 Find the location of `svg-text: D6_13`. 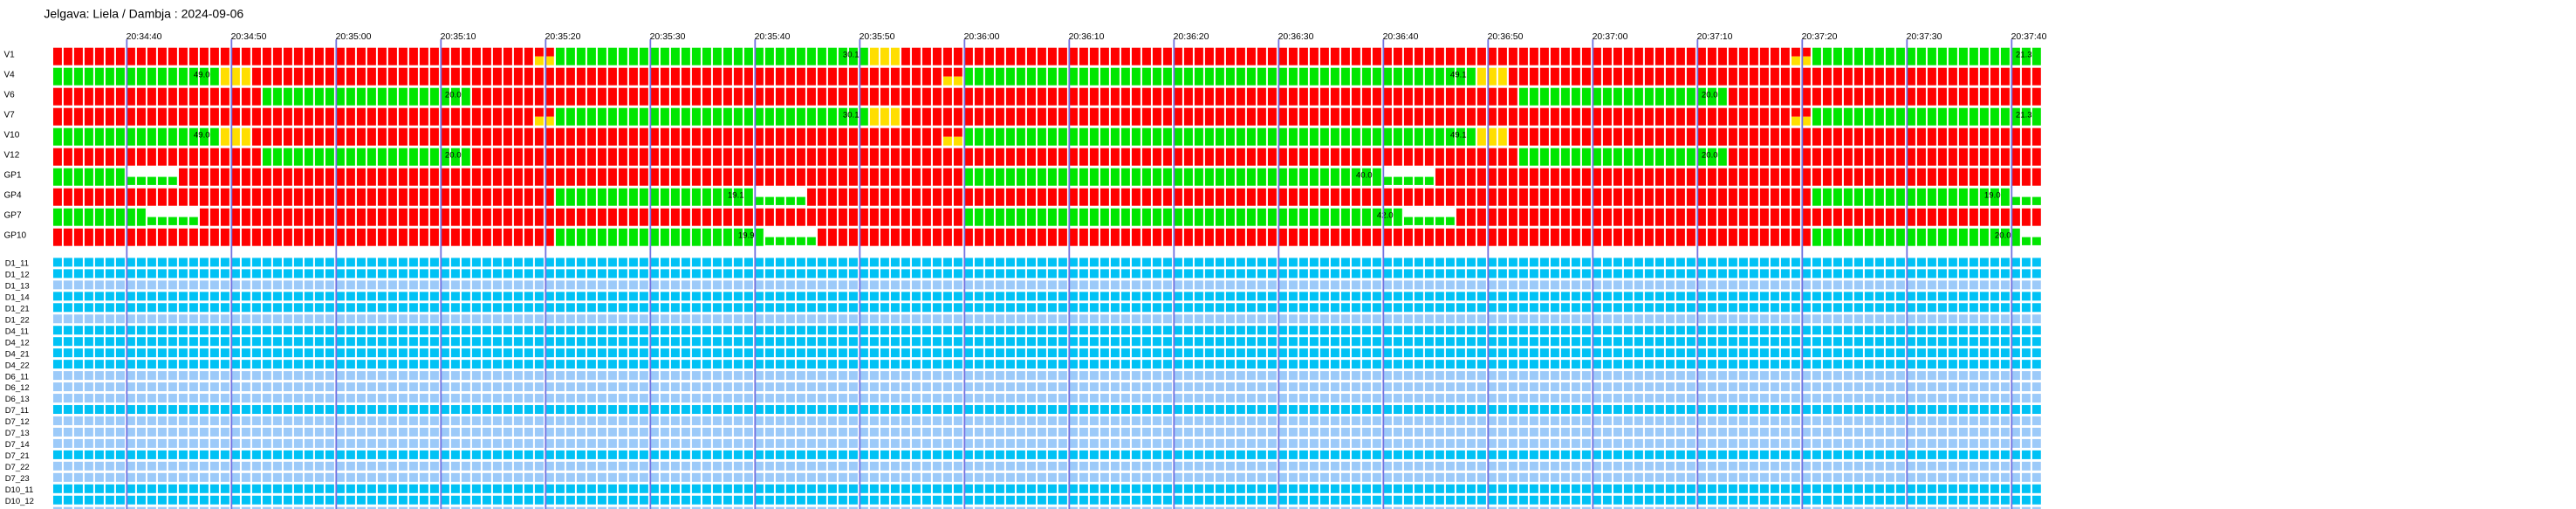

svg-text: D6_13 is located at coordinates (17, 399).